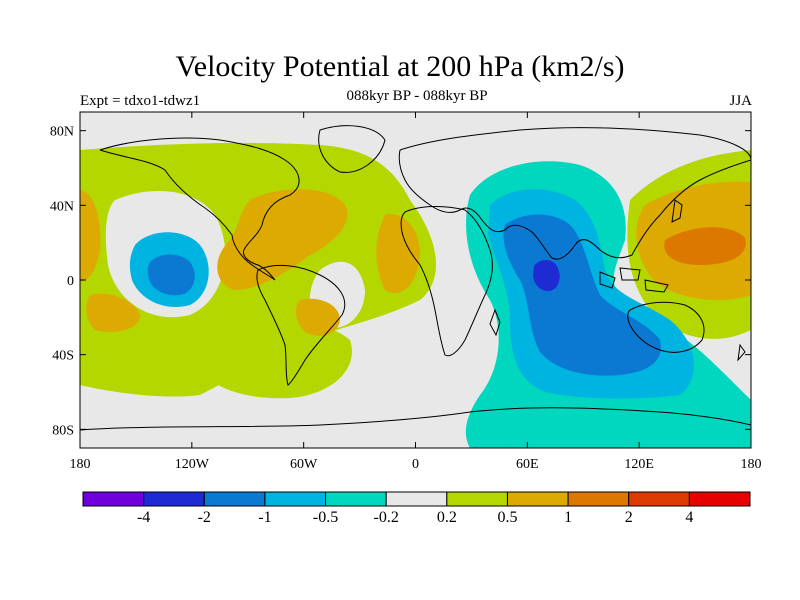  I want to click on coast-antarctica, so click(415, 419).